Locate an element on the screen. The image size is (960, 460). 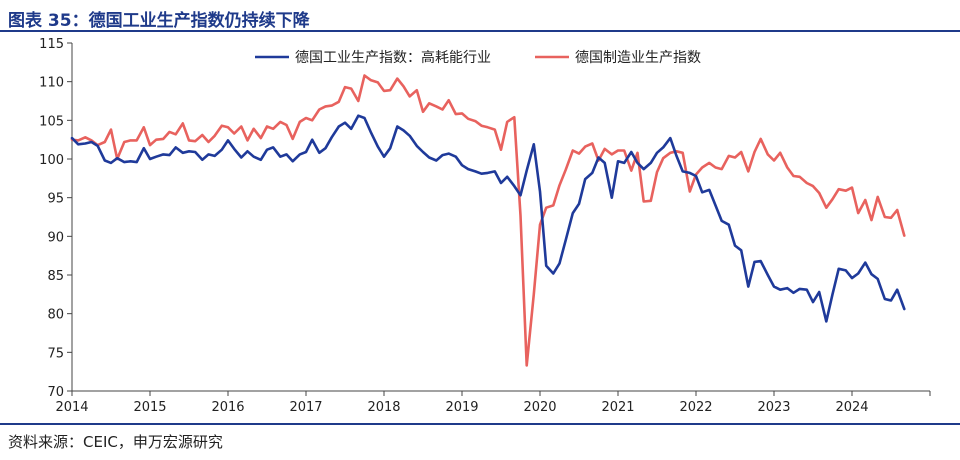
y-tick-label: 85 is located at coordinates (55, 276).